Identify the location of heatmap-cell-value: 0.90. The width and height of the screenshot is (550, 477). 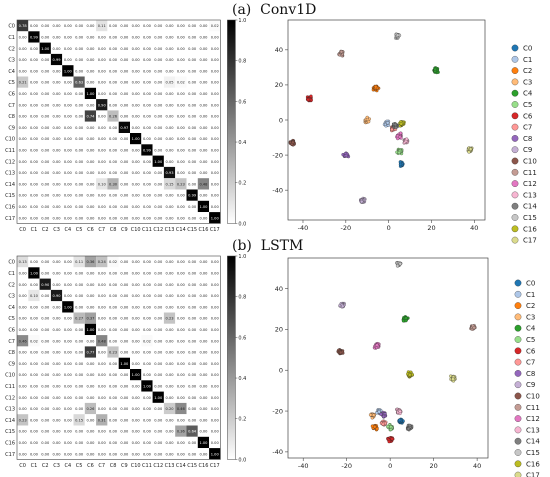
(45, 285).